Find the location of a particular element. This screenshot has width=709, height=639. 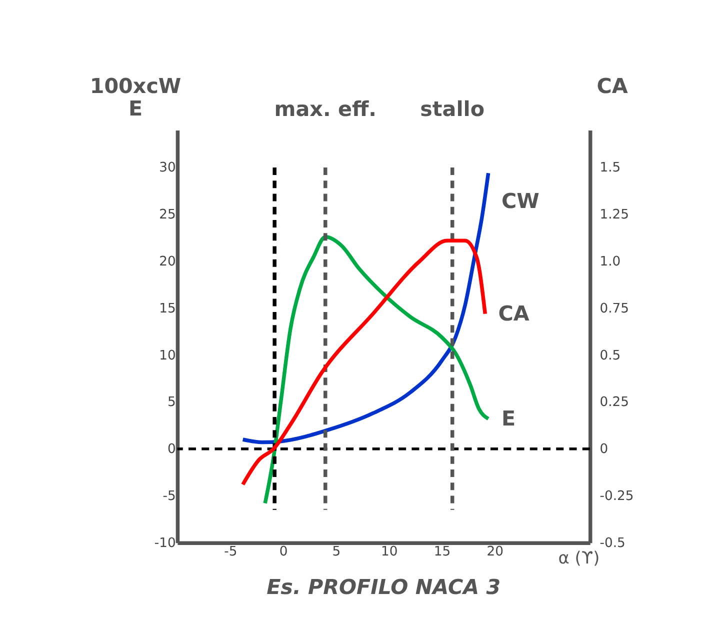

y2-tick-label: 1.0 is located at coordinates (610, 262).